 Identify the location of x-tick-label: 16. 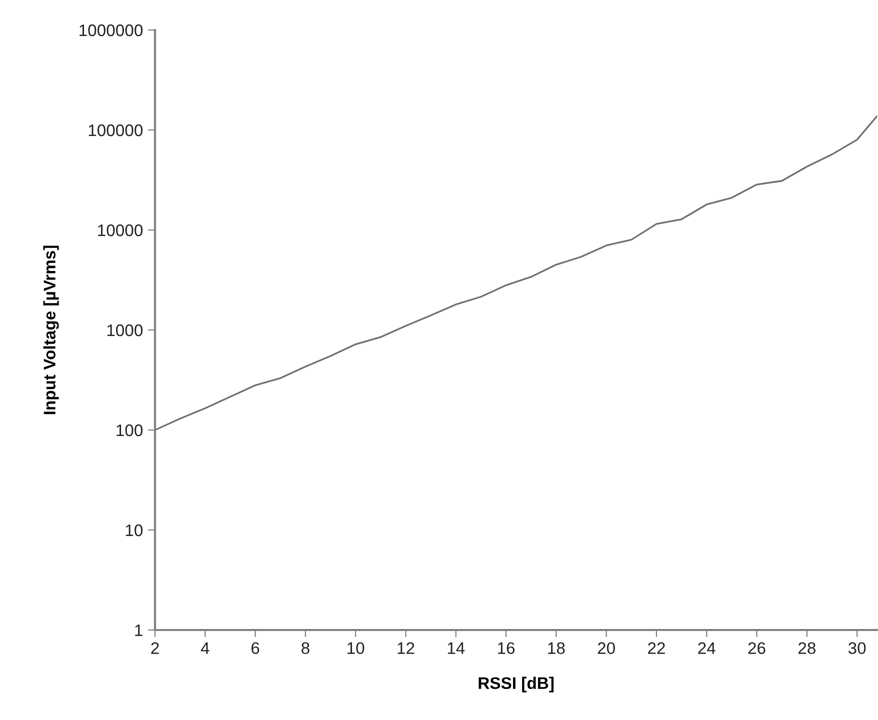
(506, 648).